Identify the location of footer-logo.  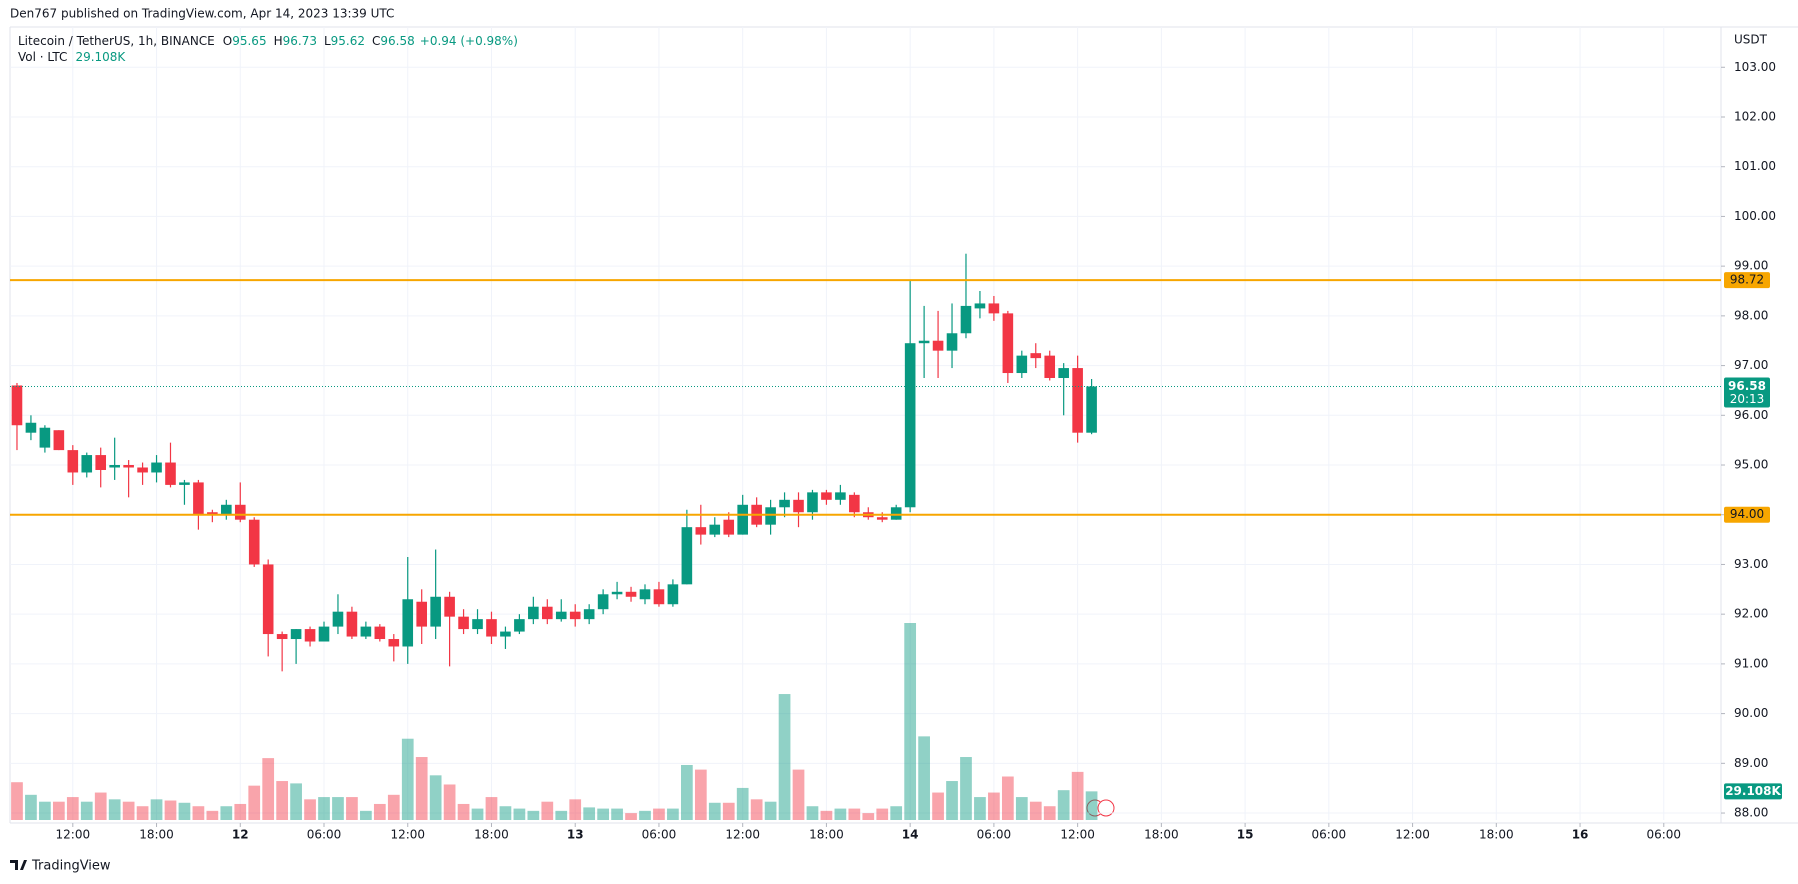
(18, 865).